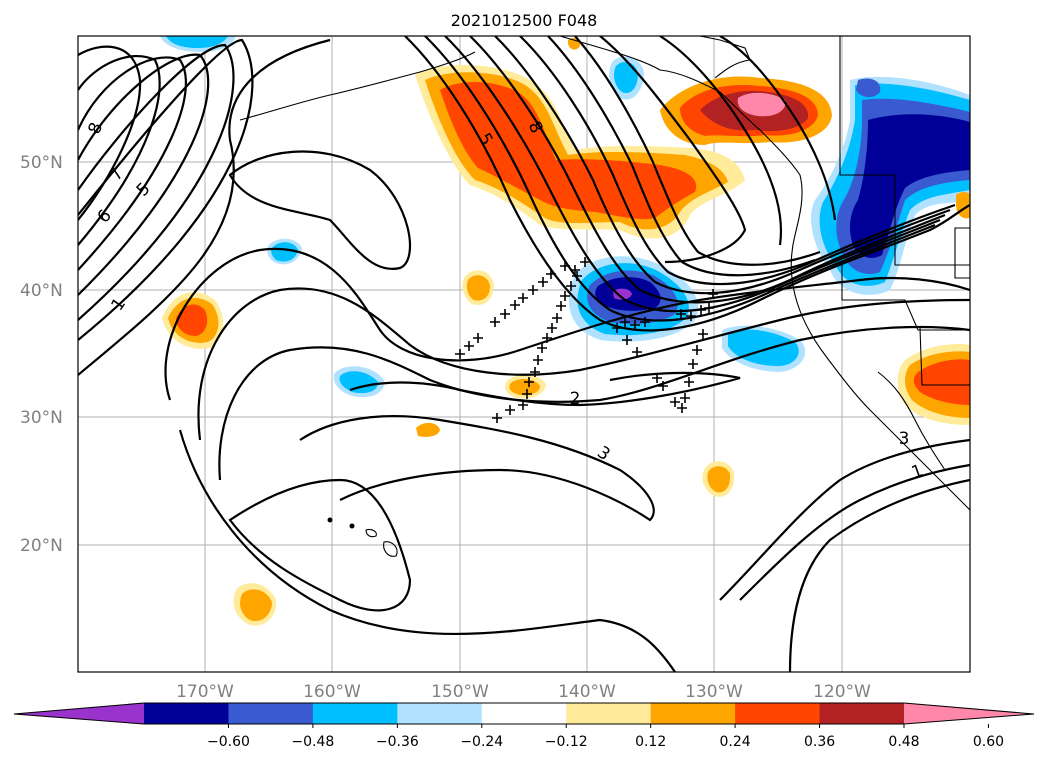 This screenshot has width=1047, height=763. What do you see at coordinates (352, 526) in the screenshot?
I see `island-oahu` at bounding box center [352, 526].